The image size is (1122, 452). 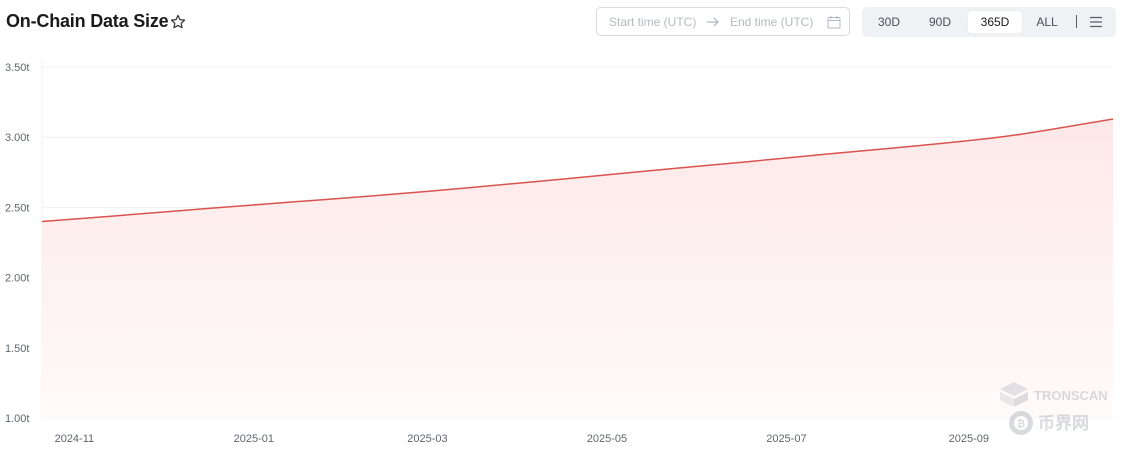 What do you see at coordinates (17, 138) in the screenshot?
I see `y-tick-label: 3.00t` at bounding box center [17, 138].